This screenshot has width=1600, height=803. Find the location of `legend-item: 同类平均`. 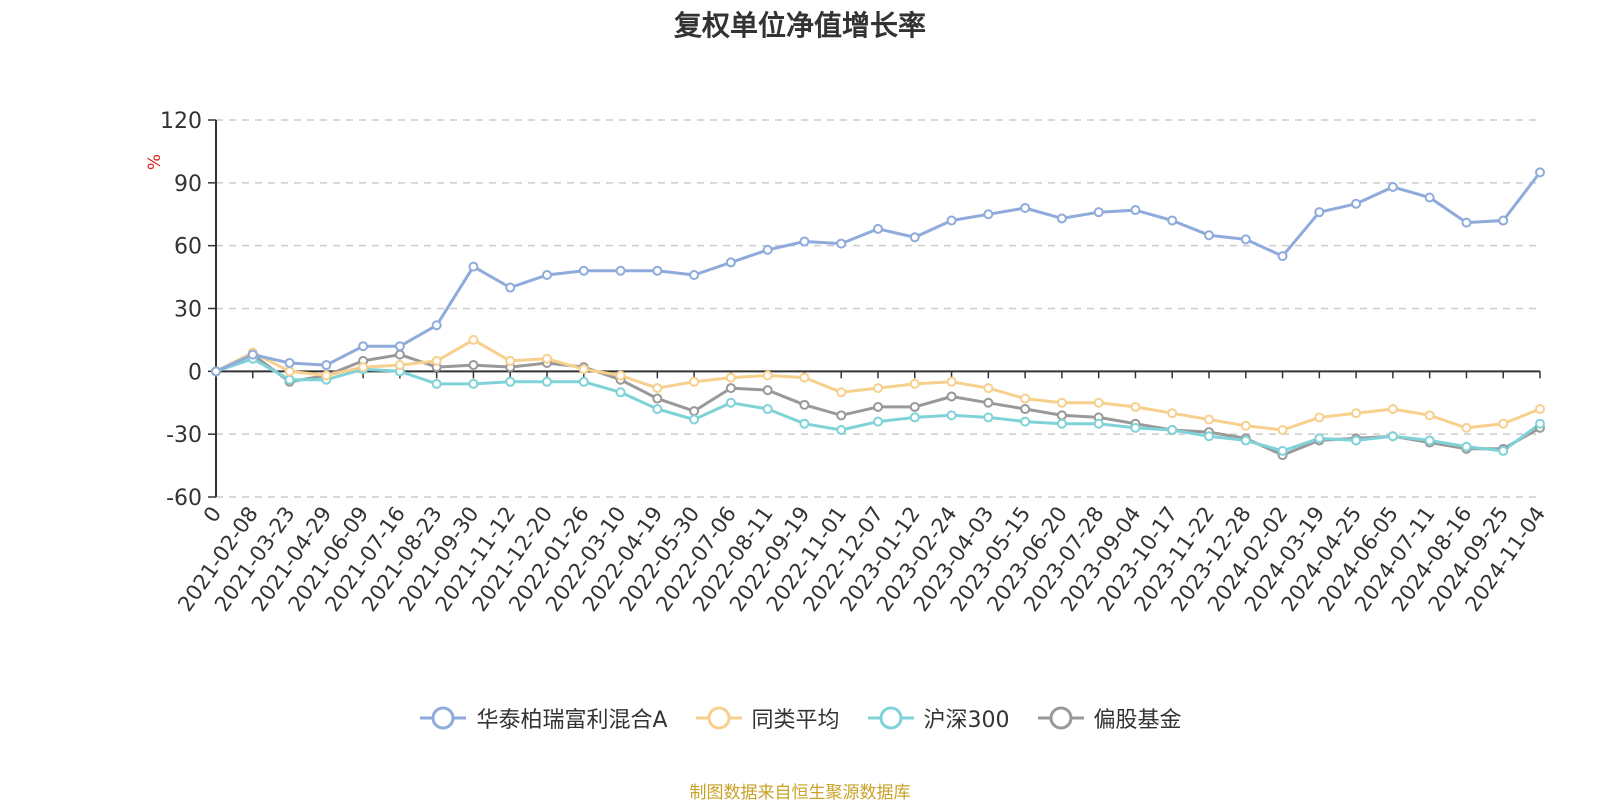

legend-item: 同类平均 is located at coordinates (767, 718).